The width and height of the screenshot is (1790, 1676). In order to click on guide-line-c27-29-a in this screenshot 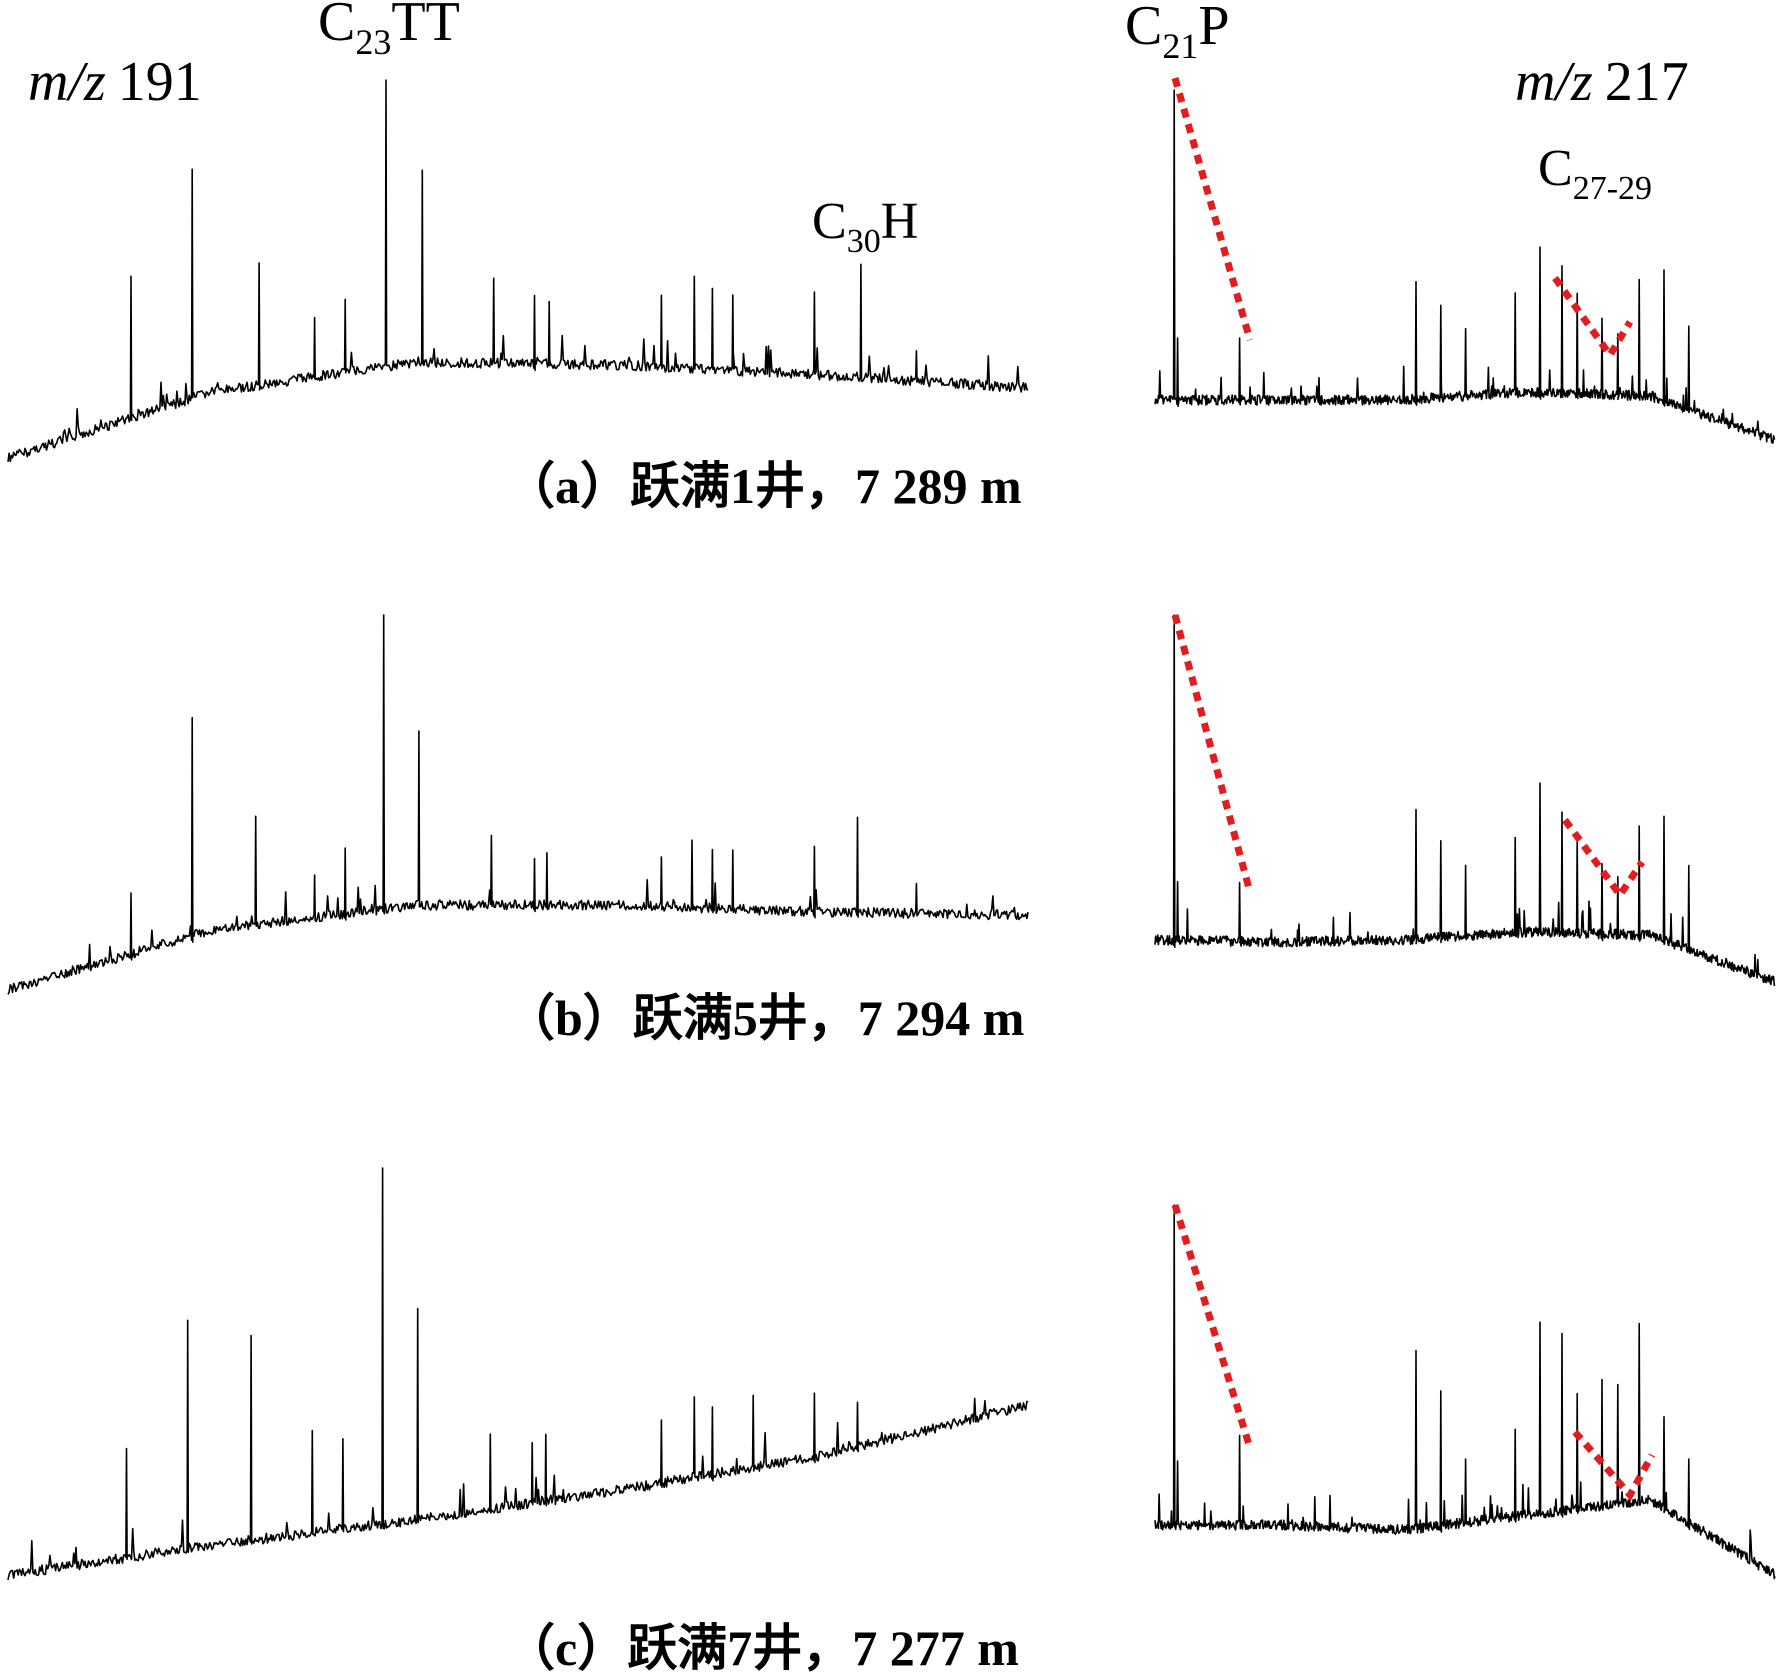, I will do `click(1592, 318)`.